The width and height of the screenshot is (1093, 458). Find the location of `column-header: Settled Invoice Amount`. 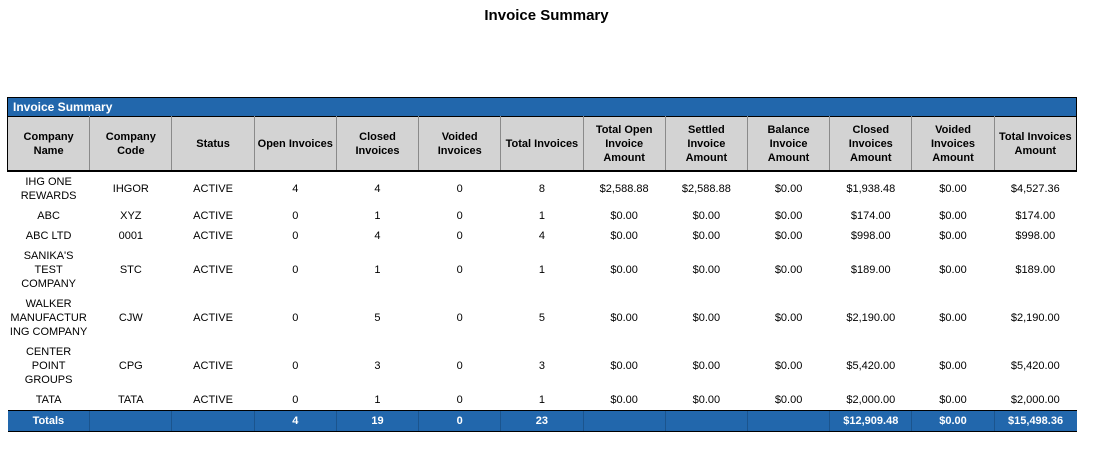

column-header: Settled Invoice Amount is located at coordinates (706, 144).